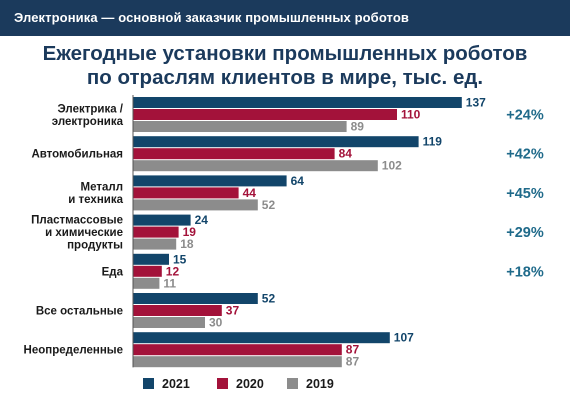 The width and height of the screenshot is (570, 400). I want to click on category-label: Электрика /, so click(91, 109).